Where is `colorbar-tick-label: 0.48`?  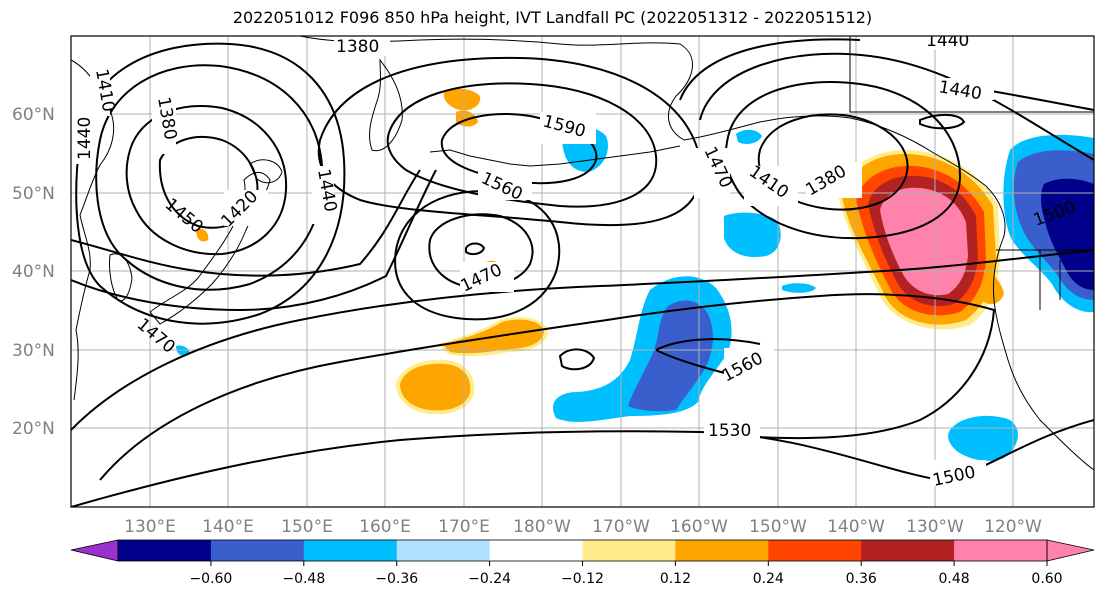
colorbar-tick-label: 0.48 is located at coordinates (954, 579).